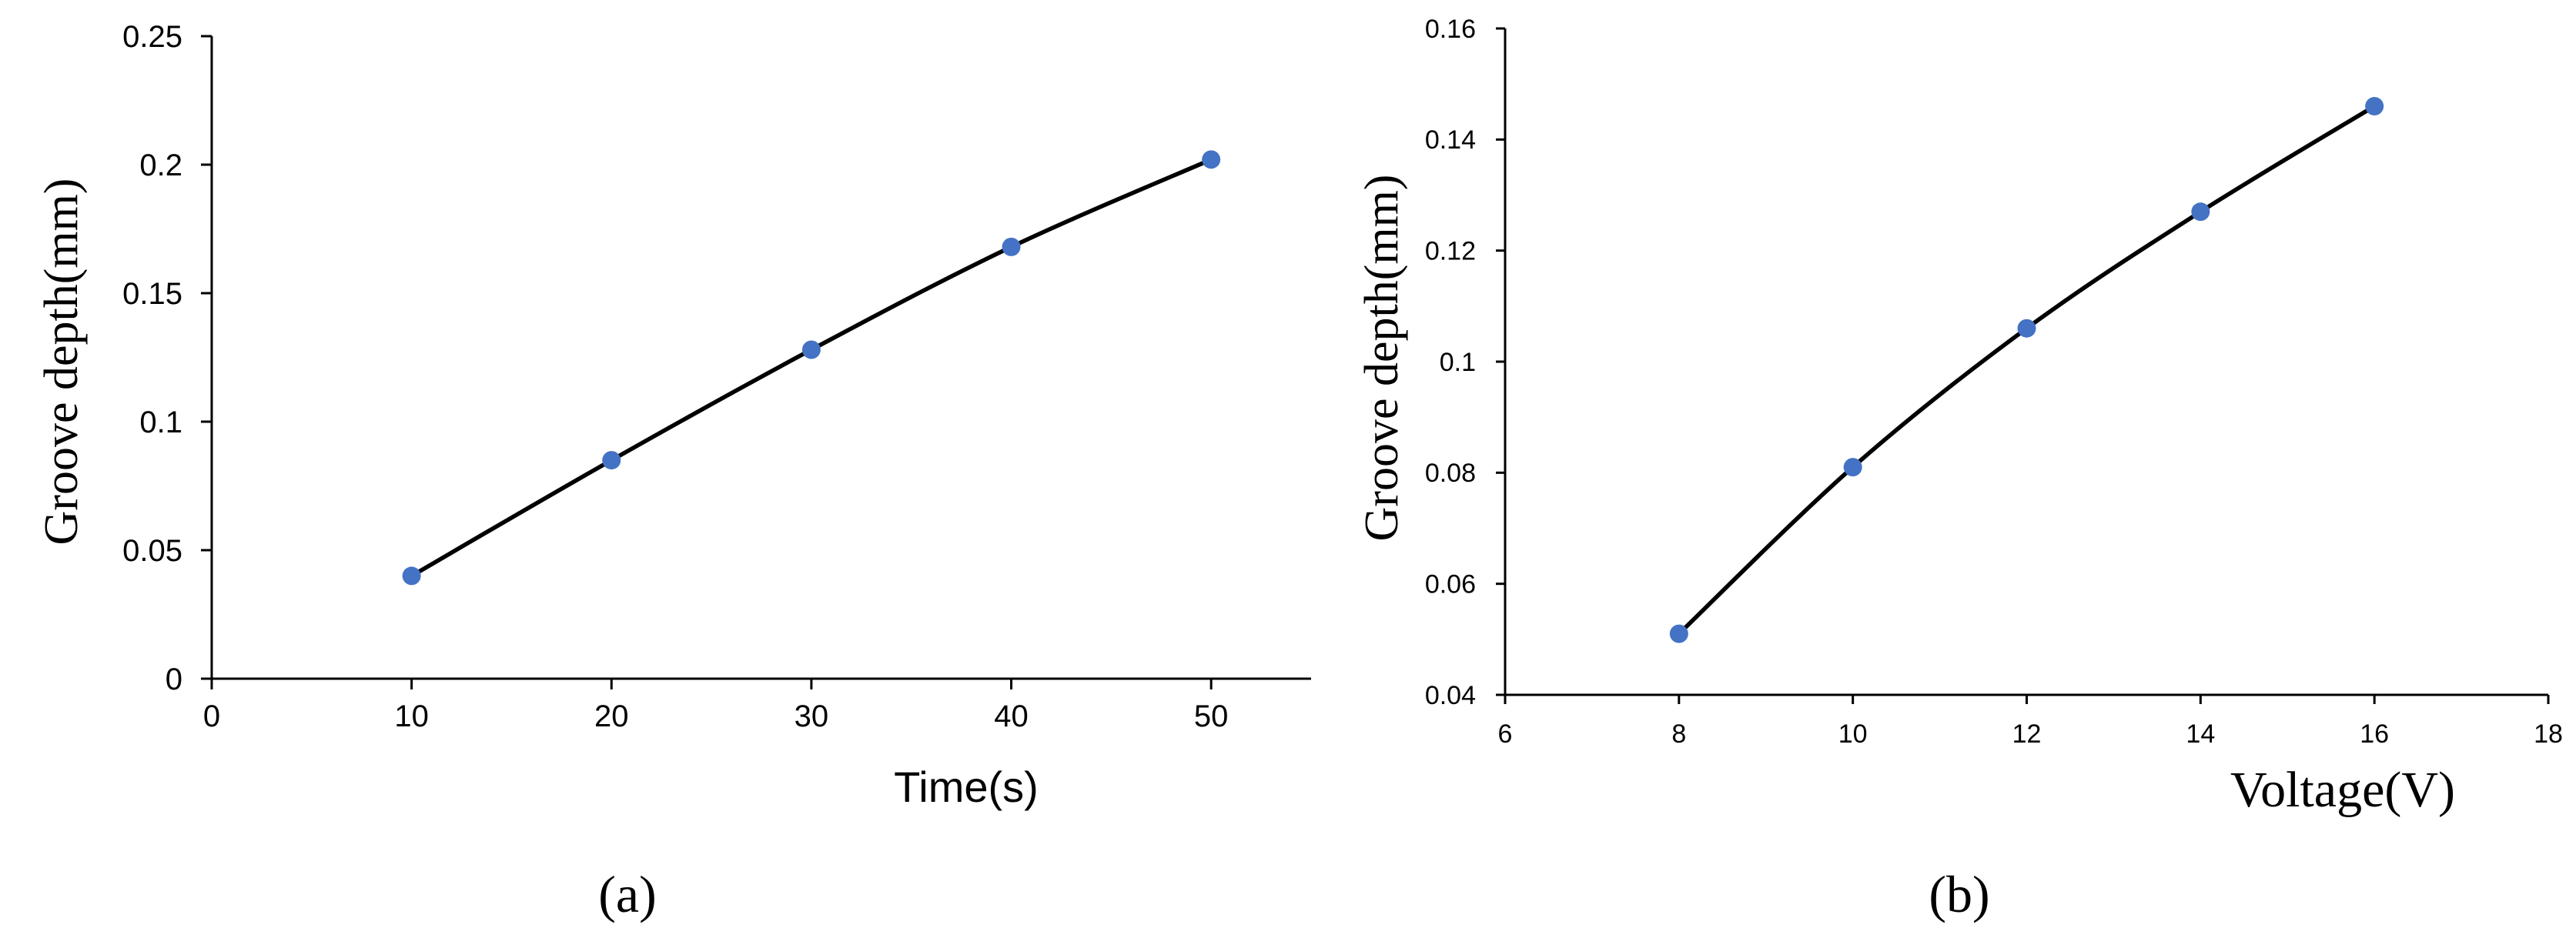  I want to click on y-tick-label: 0.15, so click(152, 294).